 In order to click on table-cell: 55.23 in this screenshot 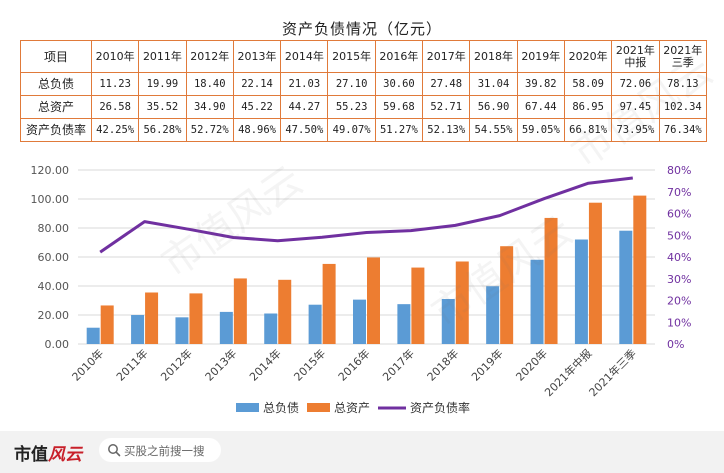, I will do `click(351, 107)`.